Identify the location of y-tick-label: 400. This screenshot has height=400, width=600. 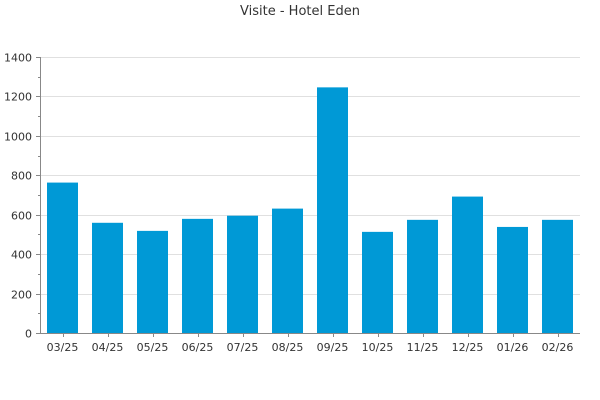
(21, 255).